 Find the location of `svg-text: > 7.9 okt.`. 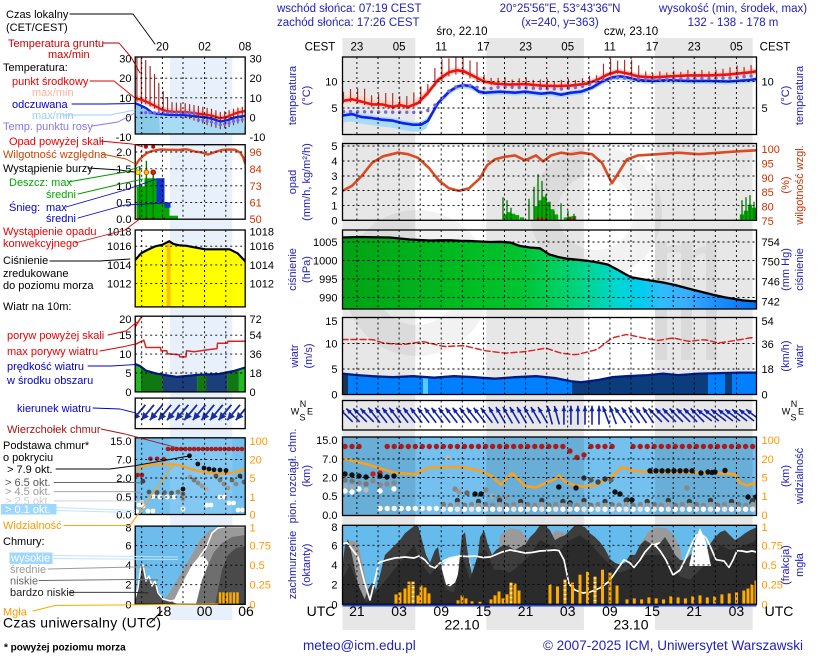

svg-text: > 7.9 okt. is located at coordinates (30, 470).